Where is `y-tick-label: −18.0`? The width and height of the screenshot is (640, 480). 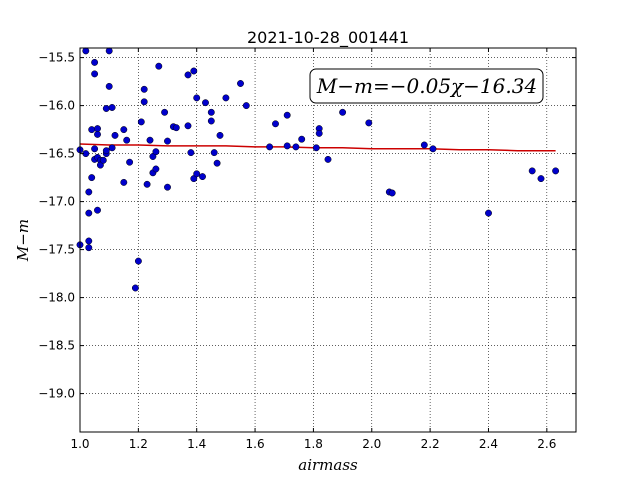 y-tick-label: −18.0 is located at coordinates (56, 298).